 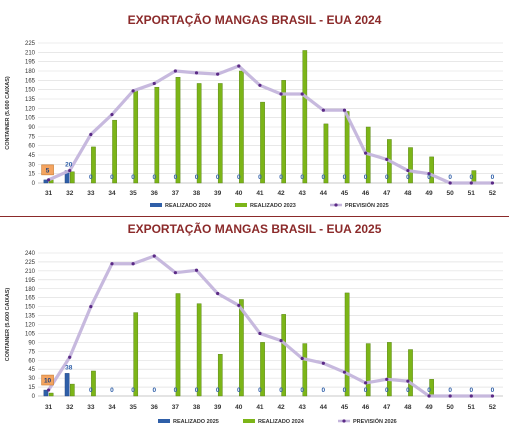 What do you see at coordinates (30, 81) in the screenshot?
I see `y-tick-label: 165` at bounding box center [30, 81].